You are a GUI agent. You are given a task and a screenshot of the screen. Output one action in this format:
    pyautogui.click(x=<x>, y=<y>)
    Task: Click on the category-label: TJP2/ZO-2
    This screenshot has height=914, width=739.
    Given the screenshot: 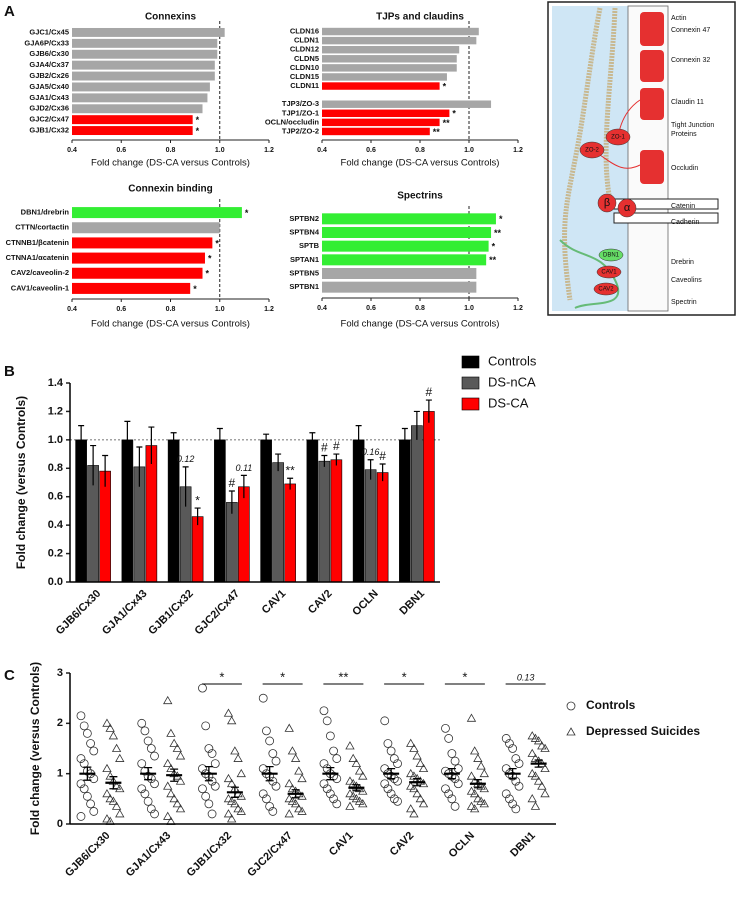 What is the action you would take?
    pyautogui.click(x=300, y=130)
    